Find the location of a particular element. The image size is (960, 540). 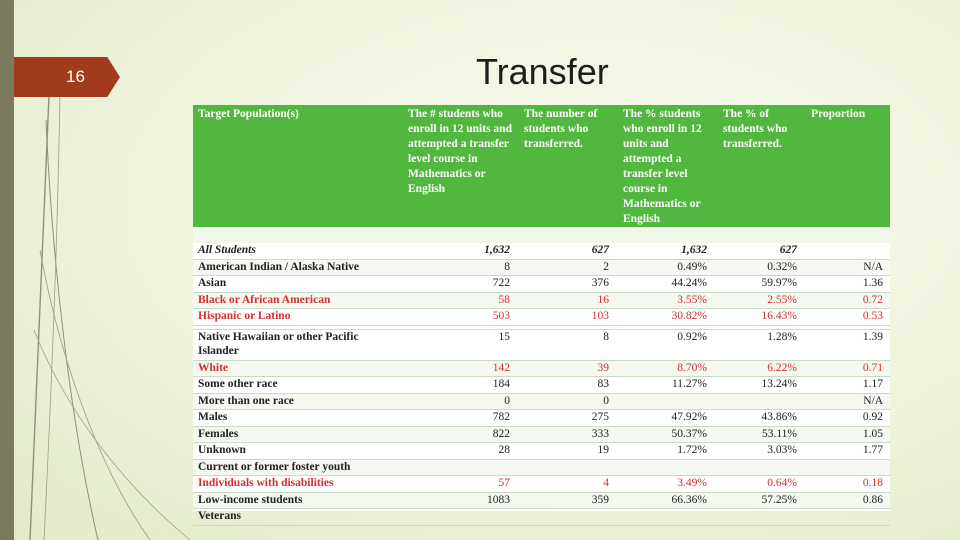

cell-transferred: 0 is located at coordinates (606, 400).